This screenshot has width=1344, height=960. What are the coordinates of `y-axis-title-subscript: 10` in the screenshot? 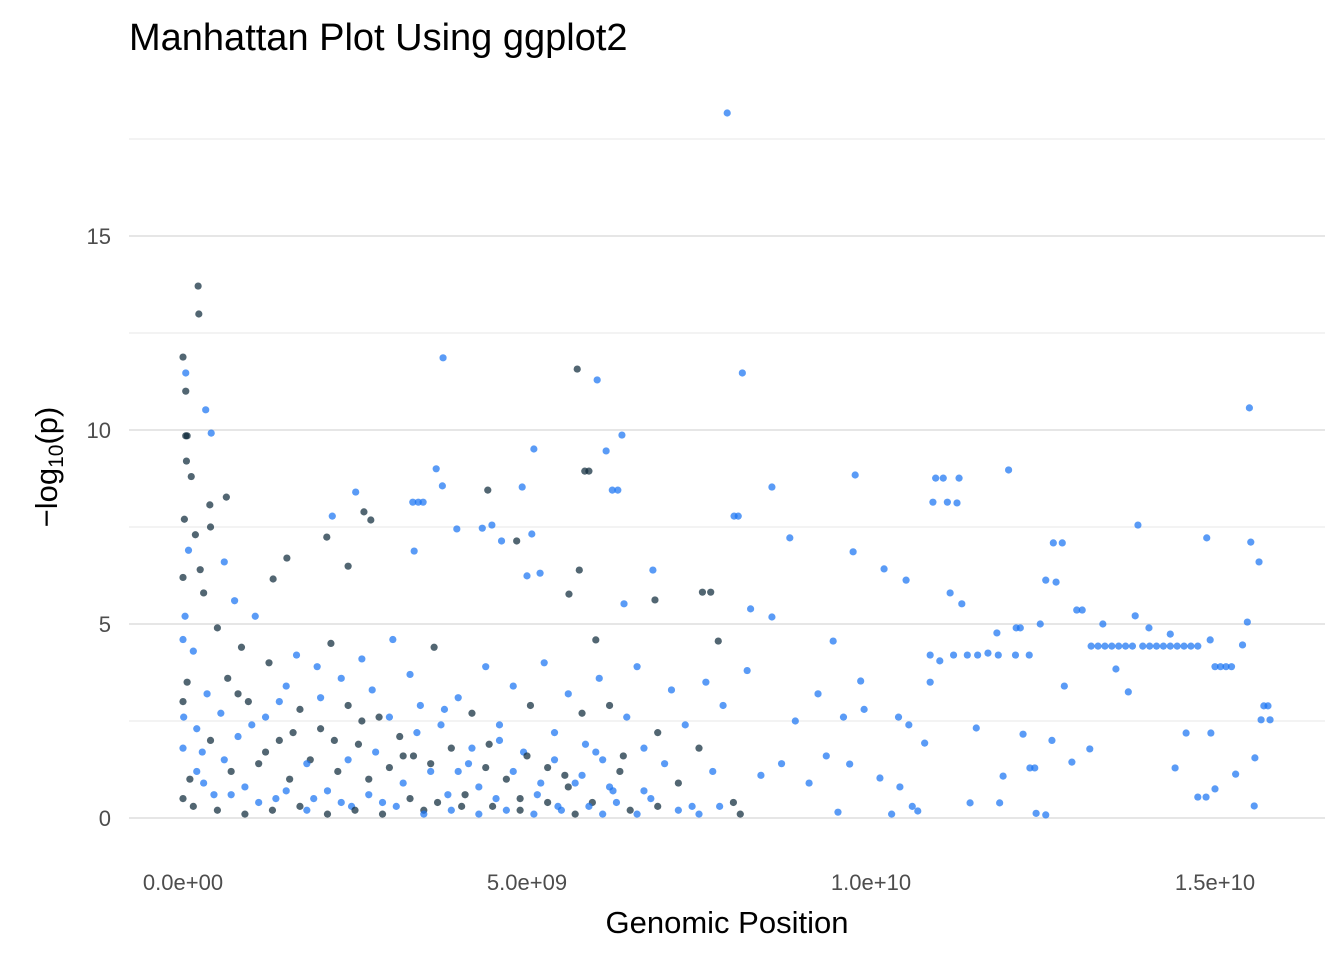 It's located at (56, 456).